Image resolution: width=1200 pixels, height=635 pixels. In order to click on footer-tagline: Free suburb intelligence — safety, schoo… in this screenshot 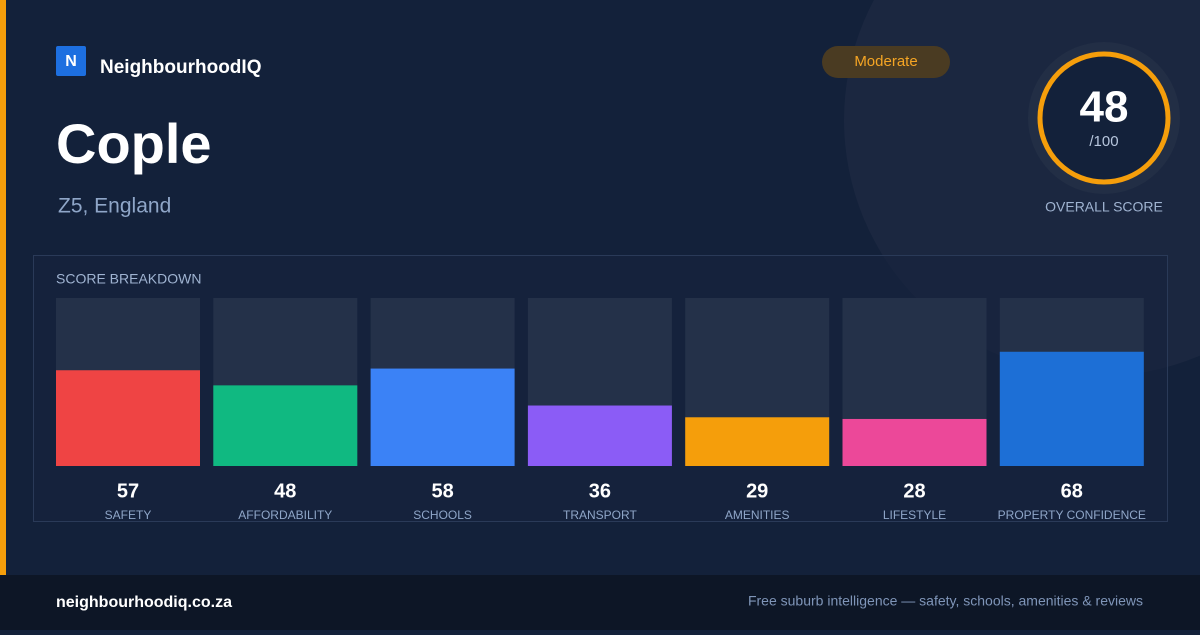, I will do `click(945, 601)`.